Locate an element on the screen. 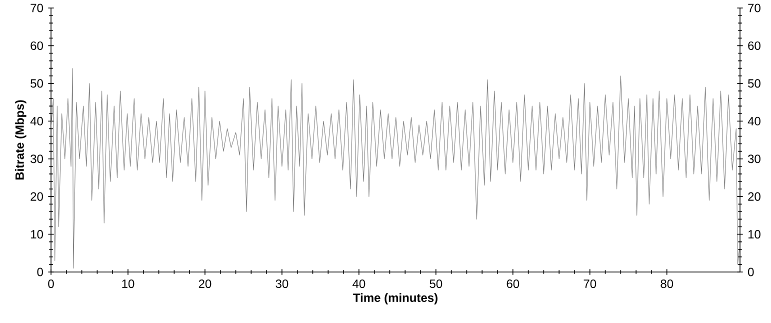  y-tick-label: 70 is located at coordinates (36, 8).